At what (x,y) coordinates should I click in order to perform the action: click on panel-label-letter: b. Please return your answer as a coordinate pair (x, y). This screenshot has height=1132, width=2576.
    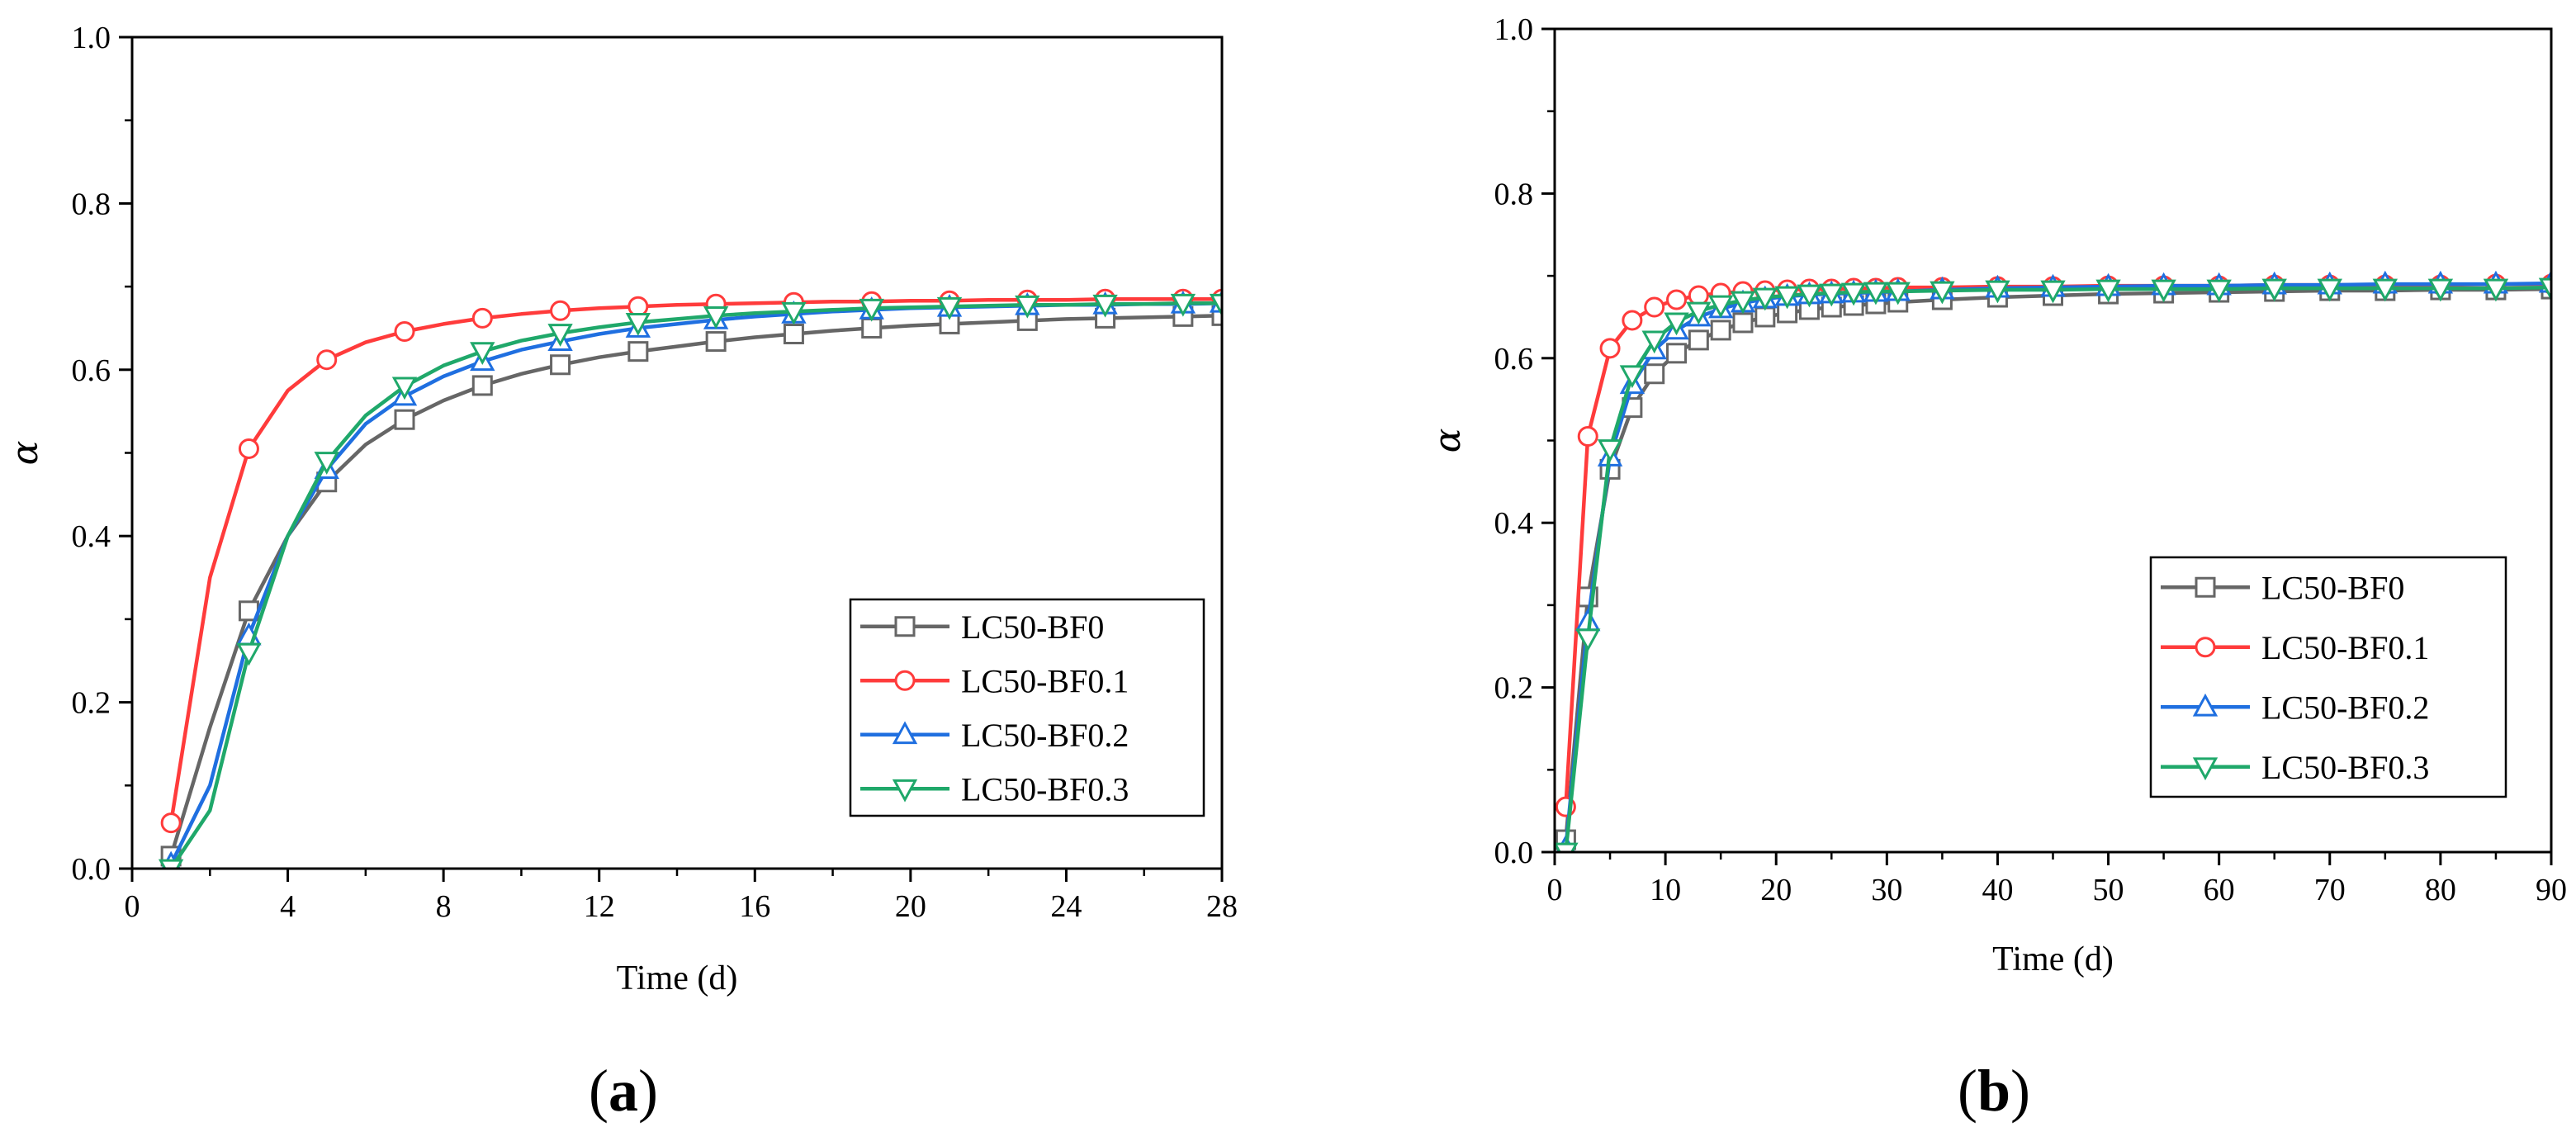
    Looking at the image, I should click on (1993, 1091).